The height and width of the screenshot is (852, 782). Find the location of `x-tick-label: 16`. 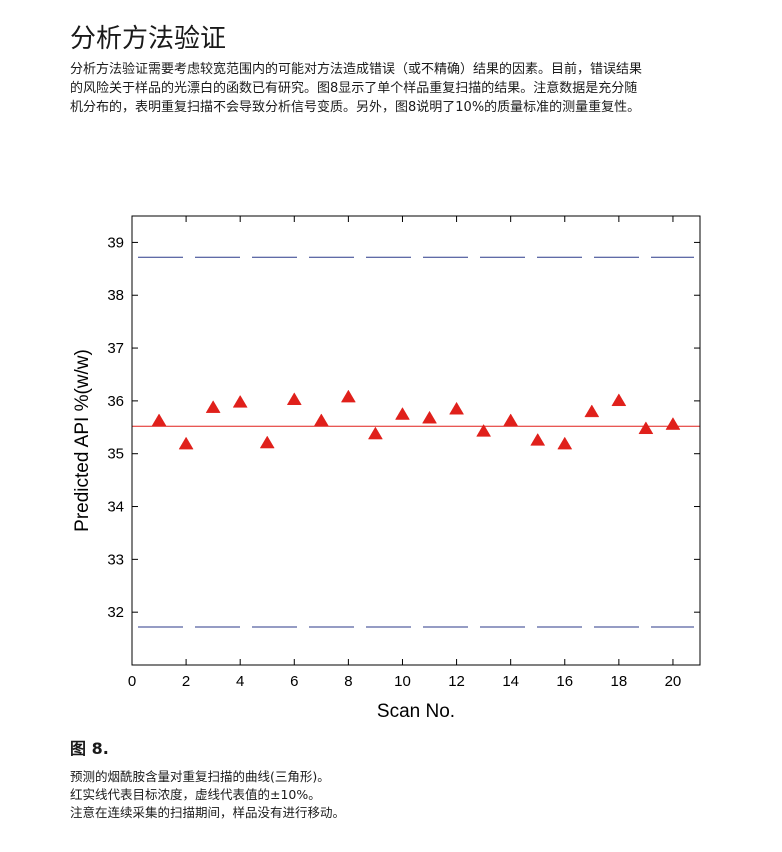

x-tick-label: 16 is located at coordinates (564, 681).